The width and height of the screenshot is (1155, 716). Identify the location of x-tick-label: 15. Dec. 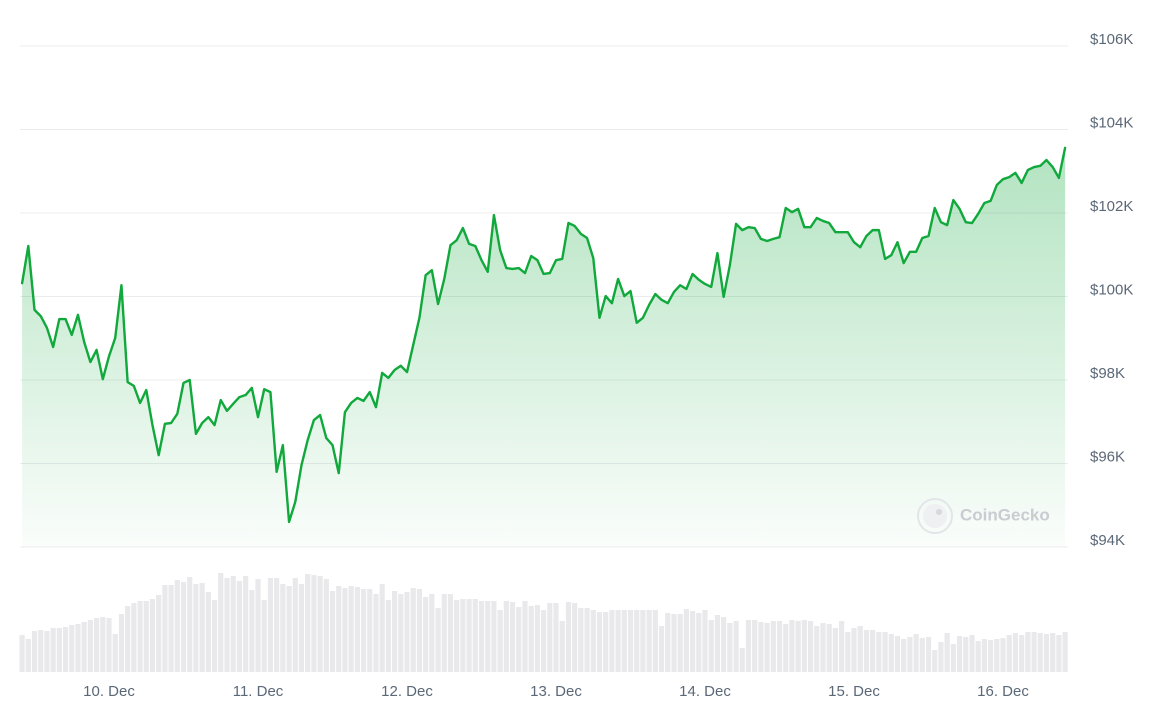
(854, 691).